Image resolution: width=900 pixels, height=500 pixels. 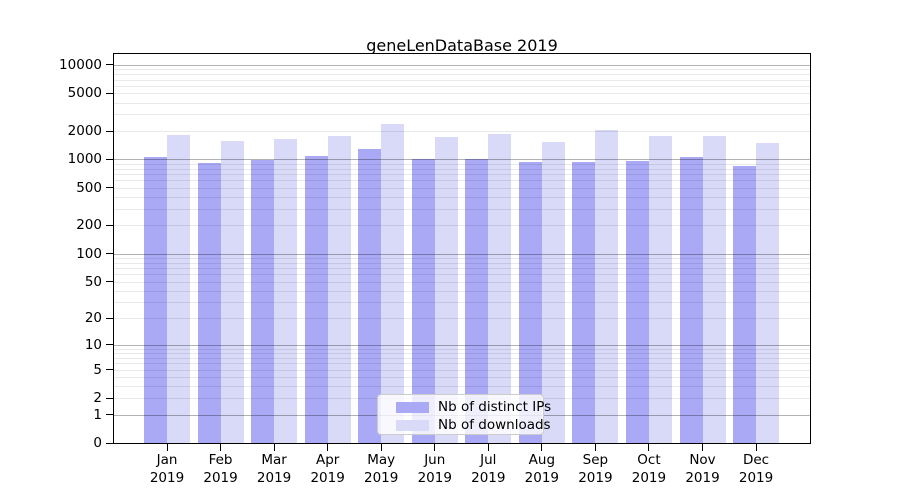 What do you see at coordinates (393, 284) in the screenshot?
I see `bar-may-downloads` at bounding box center [393, 284].